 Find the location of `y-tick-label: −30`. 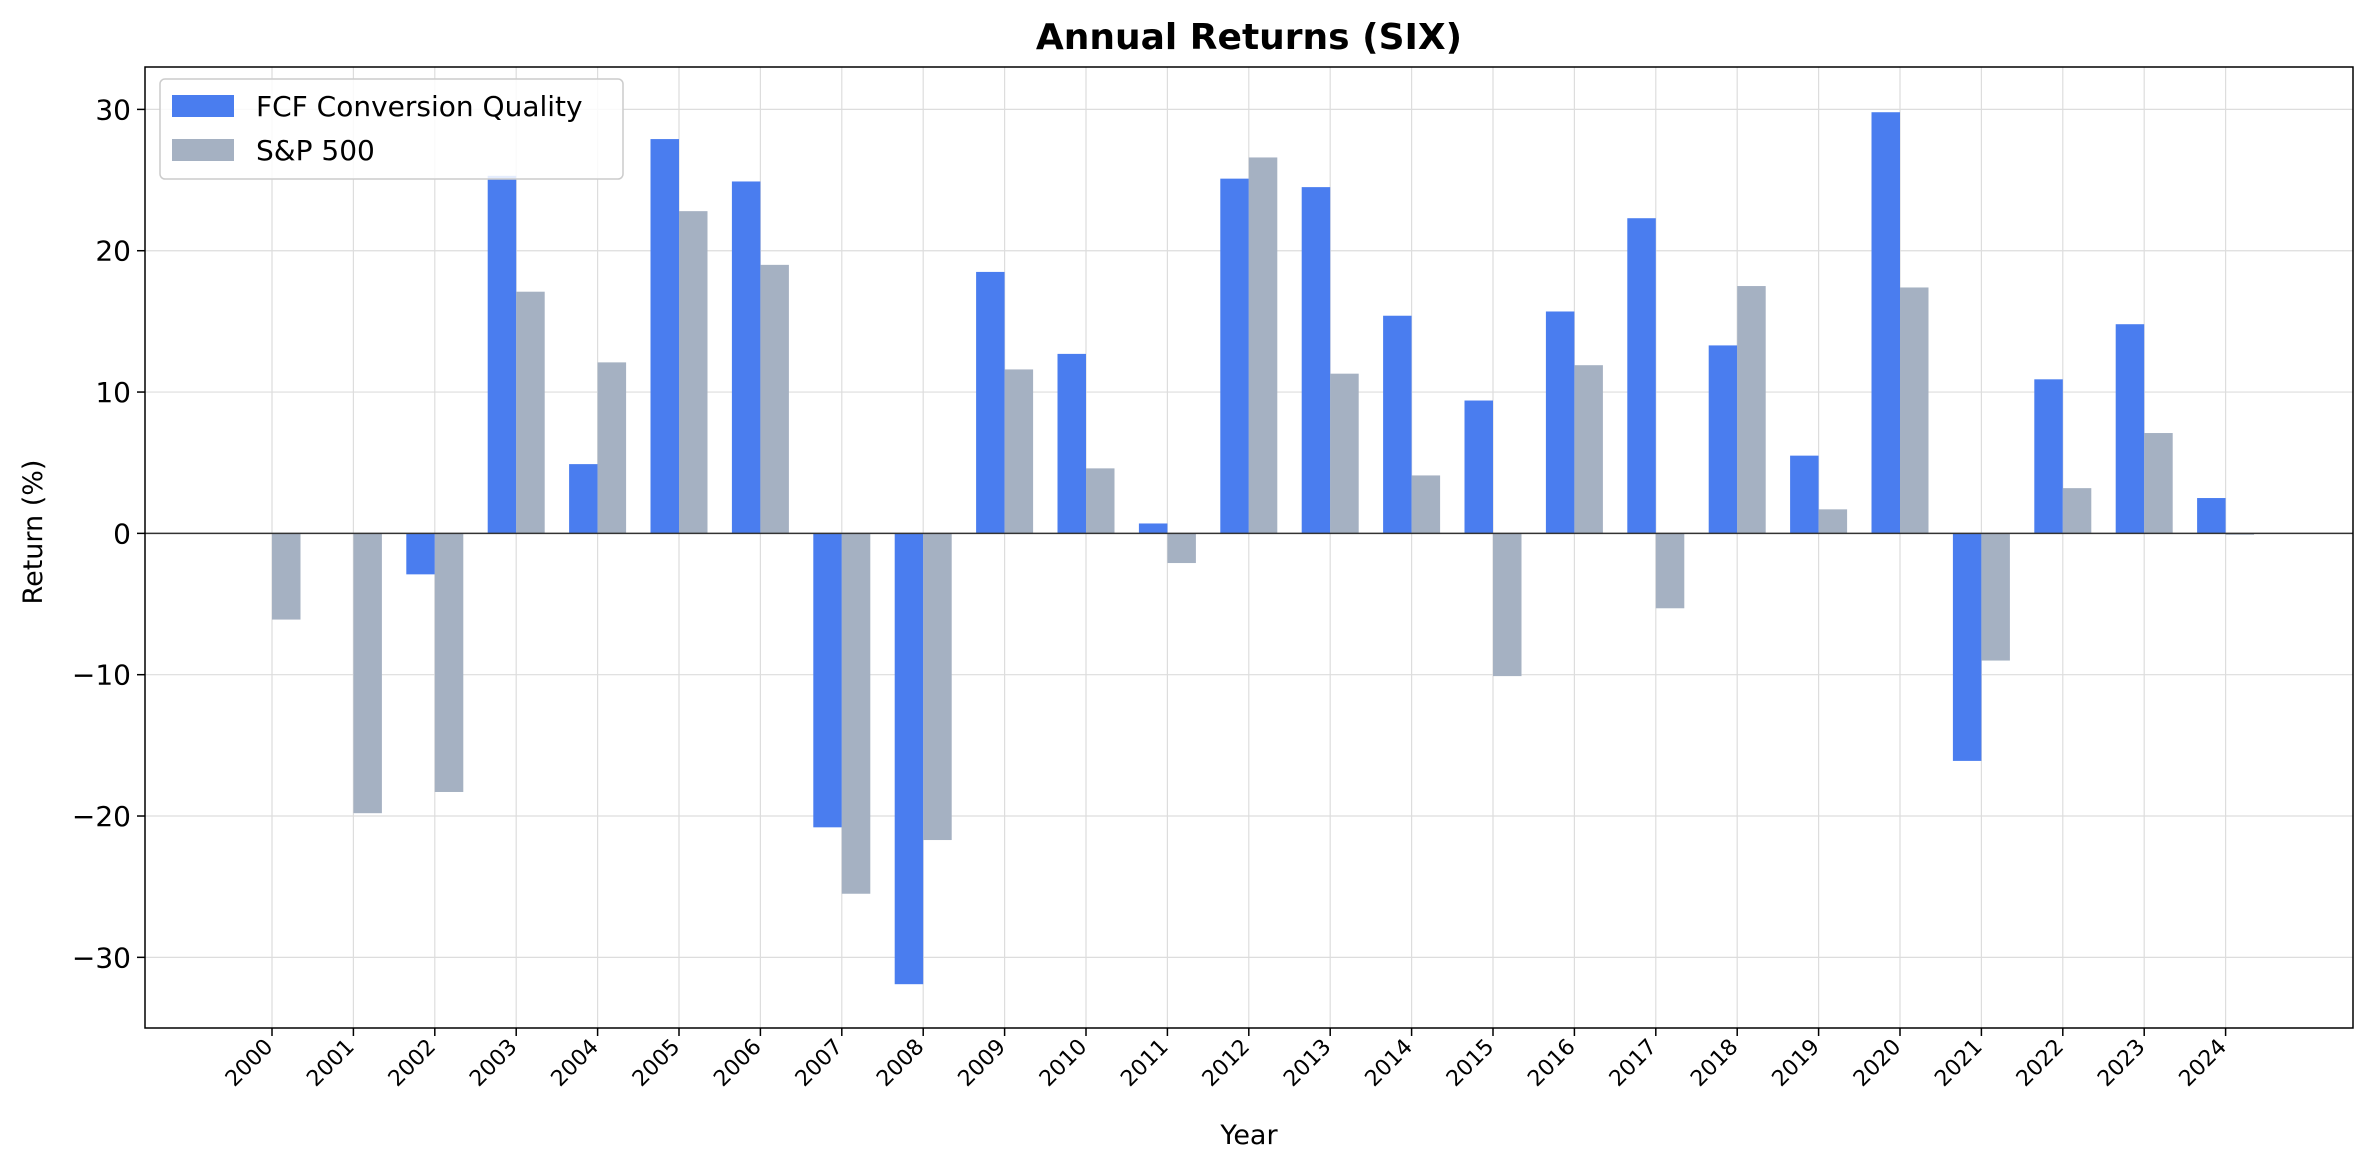

y-tick-label: −30 is located at coordinates (101, 957).